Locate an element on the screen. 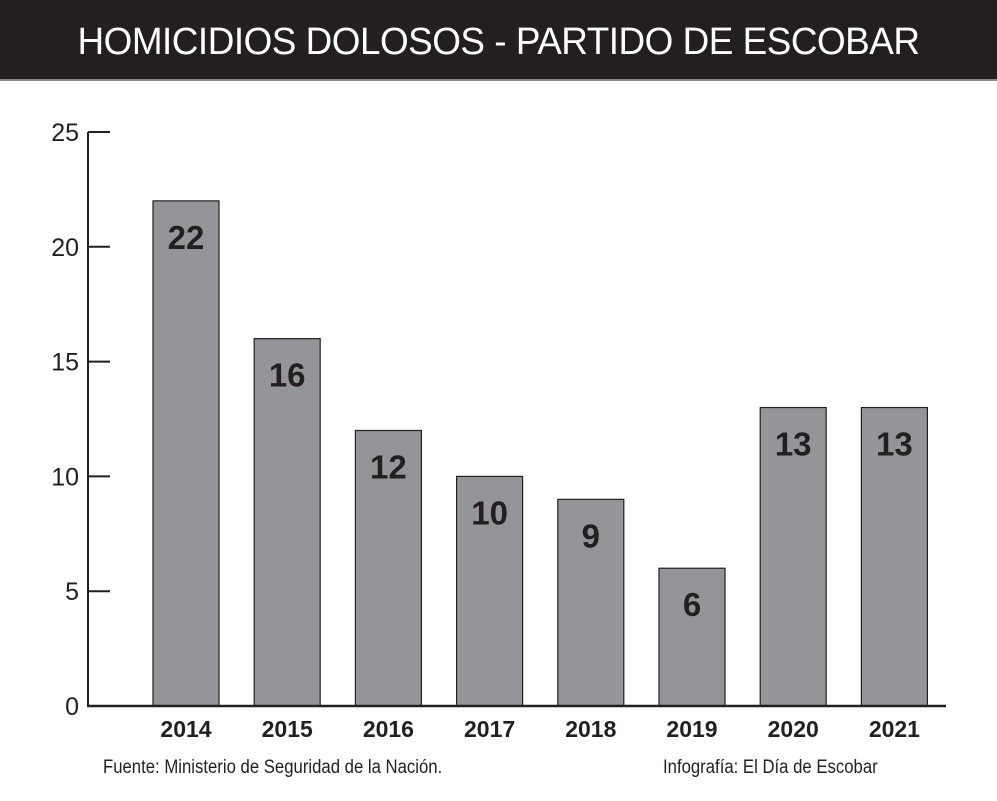 The width and height of the screenshot is (997, 801). bar-2016 is located at coordinates (388, 568).